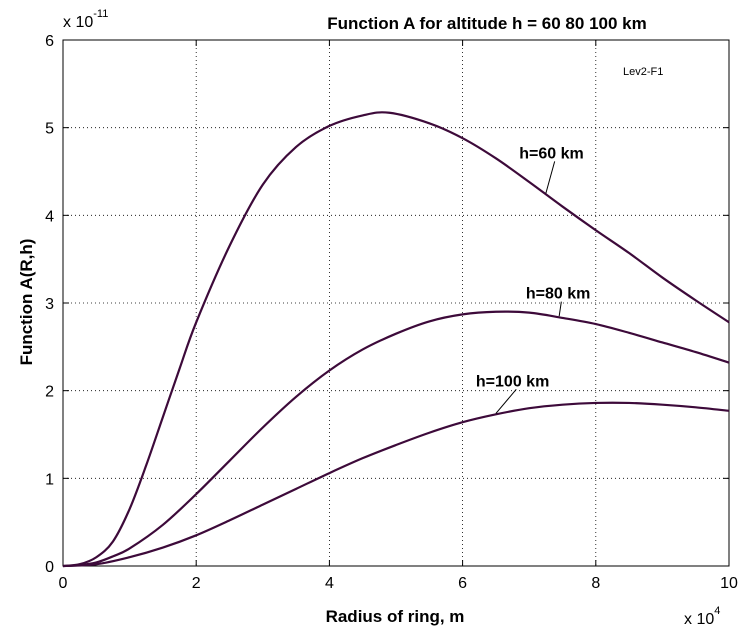 Image resolution: width=740 pixels, height=630 pixels. What do you see at coordinates (100, 14) in the screenshot?
I see `y-multiplier-exponent: -11` at bounding box center [100, 14].